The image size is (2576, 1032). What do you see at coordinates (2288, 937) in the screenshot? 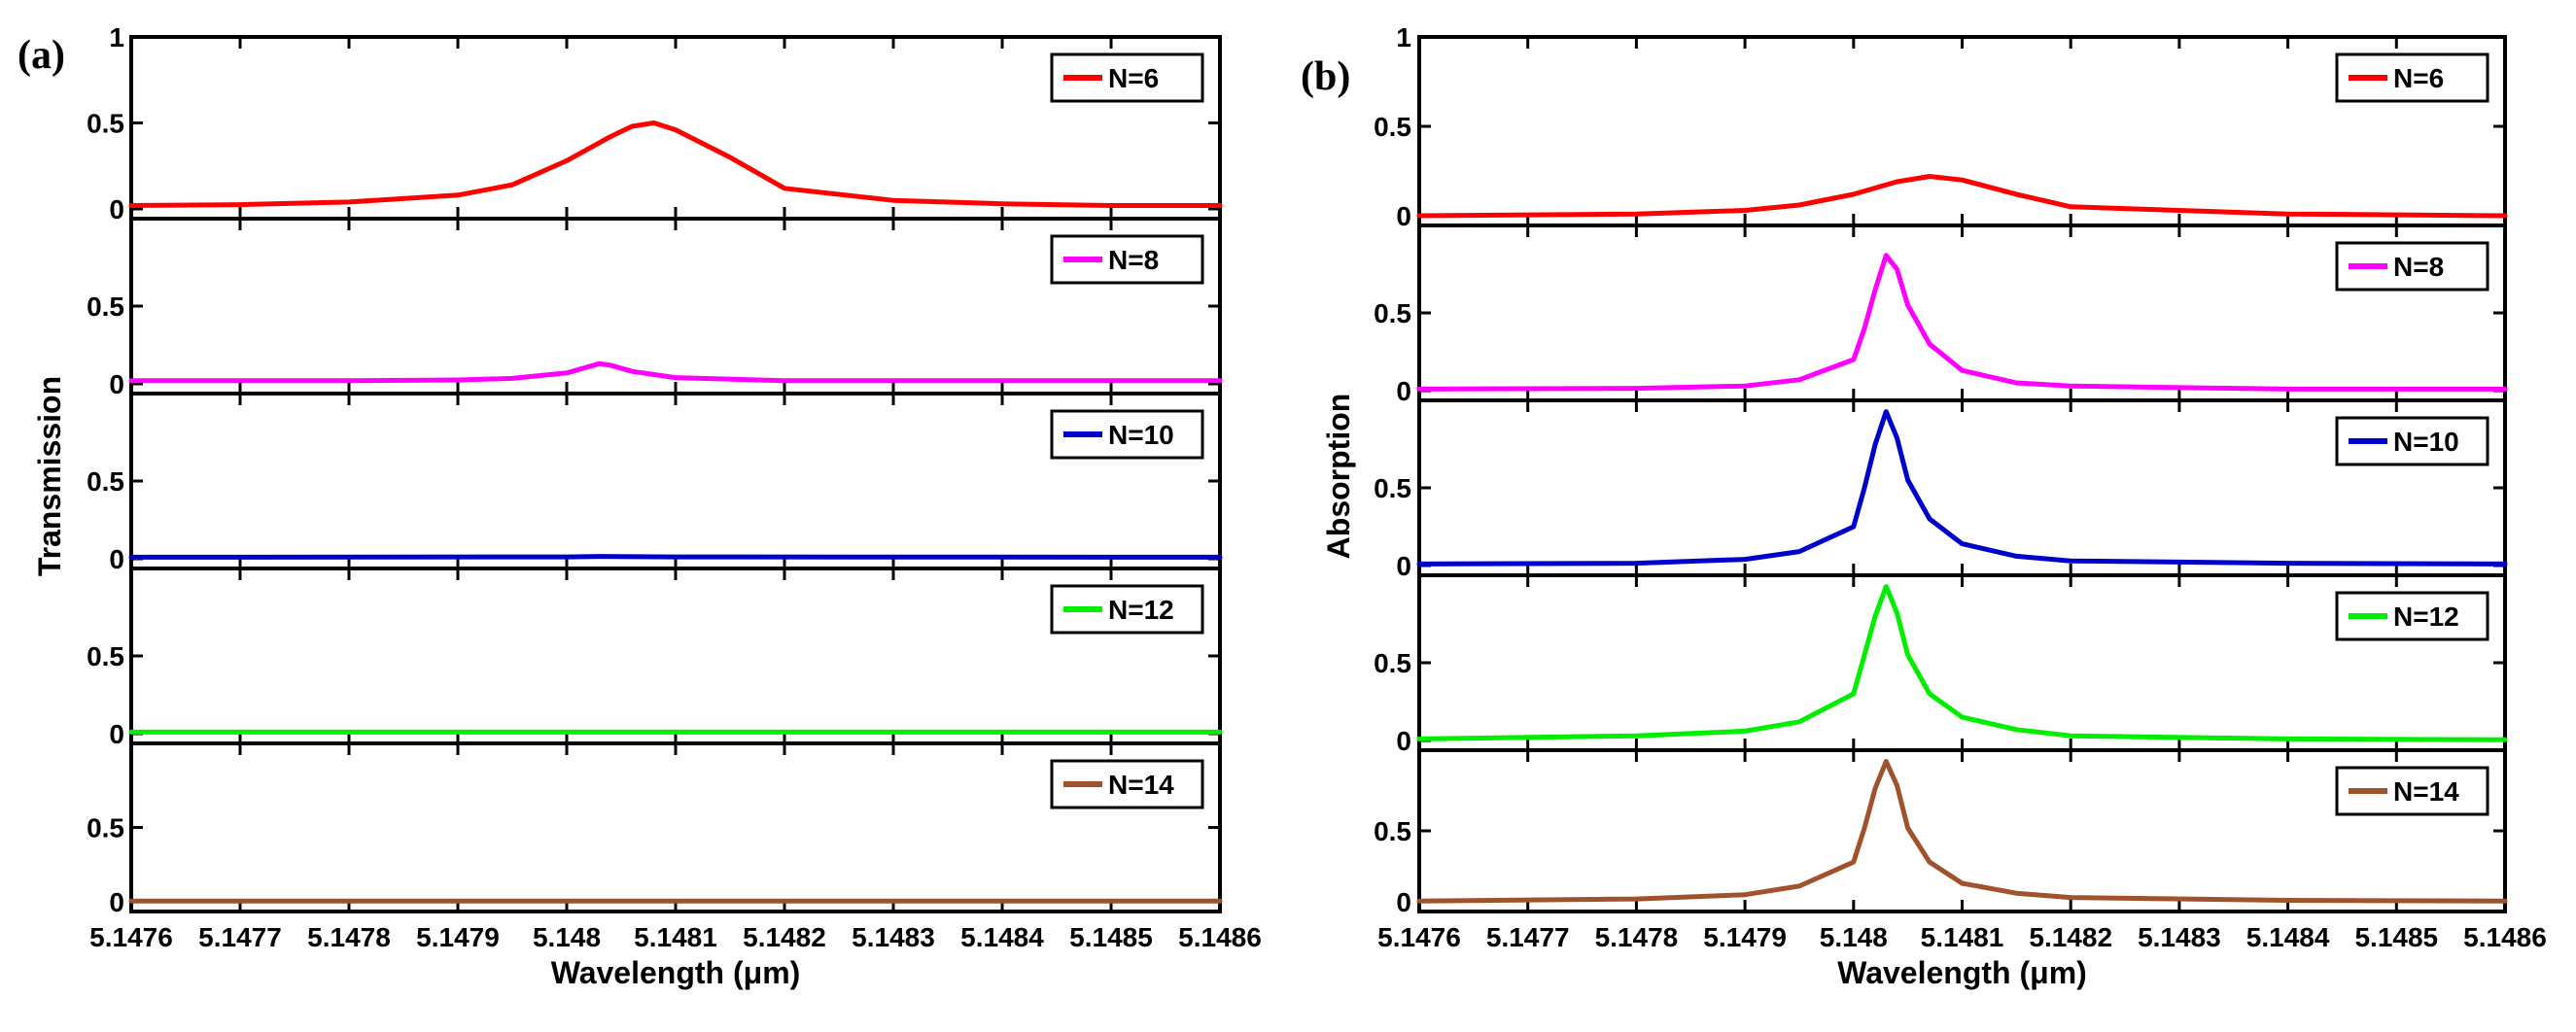
I see `panel-b-xtick-label: 5.1484` at bounding box center [2288, 937].